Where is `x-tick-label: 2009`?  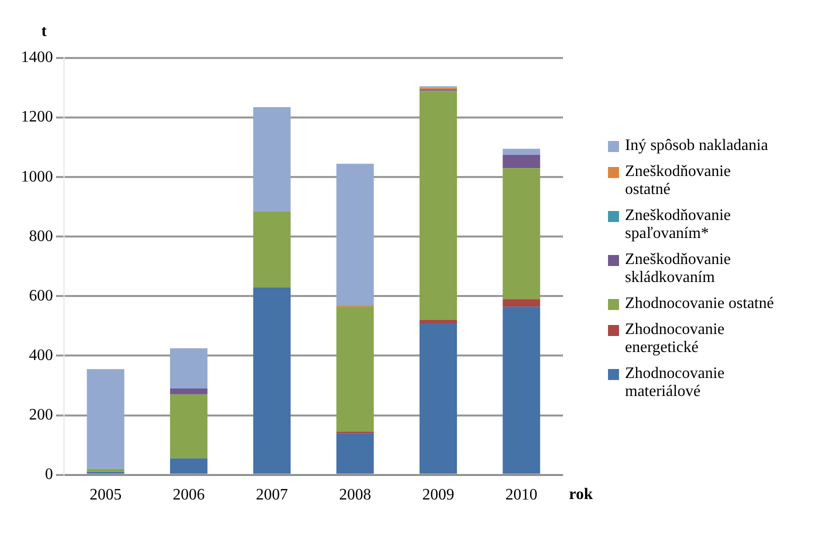
x-tick-label: 2009 is located at coordinates (438, 495).